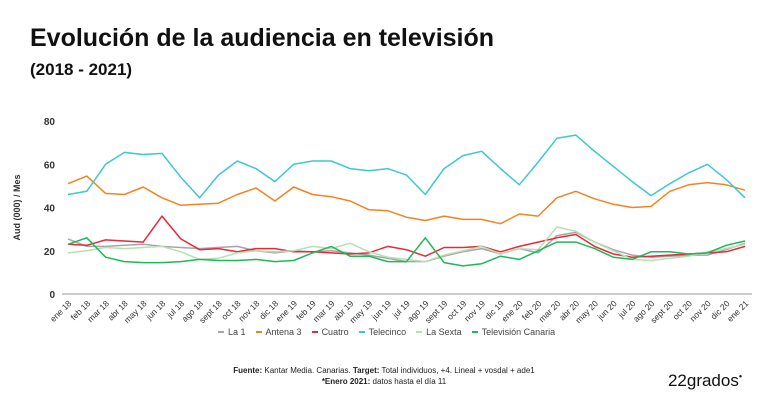 This screenshot has width=768, height=402. I want to click on legend-label: Telecinco, so click(387, 332).